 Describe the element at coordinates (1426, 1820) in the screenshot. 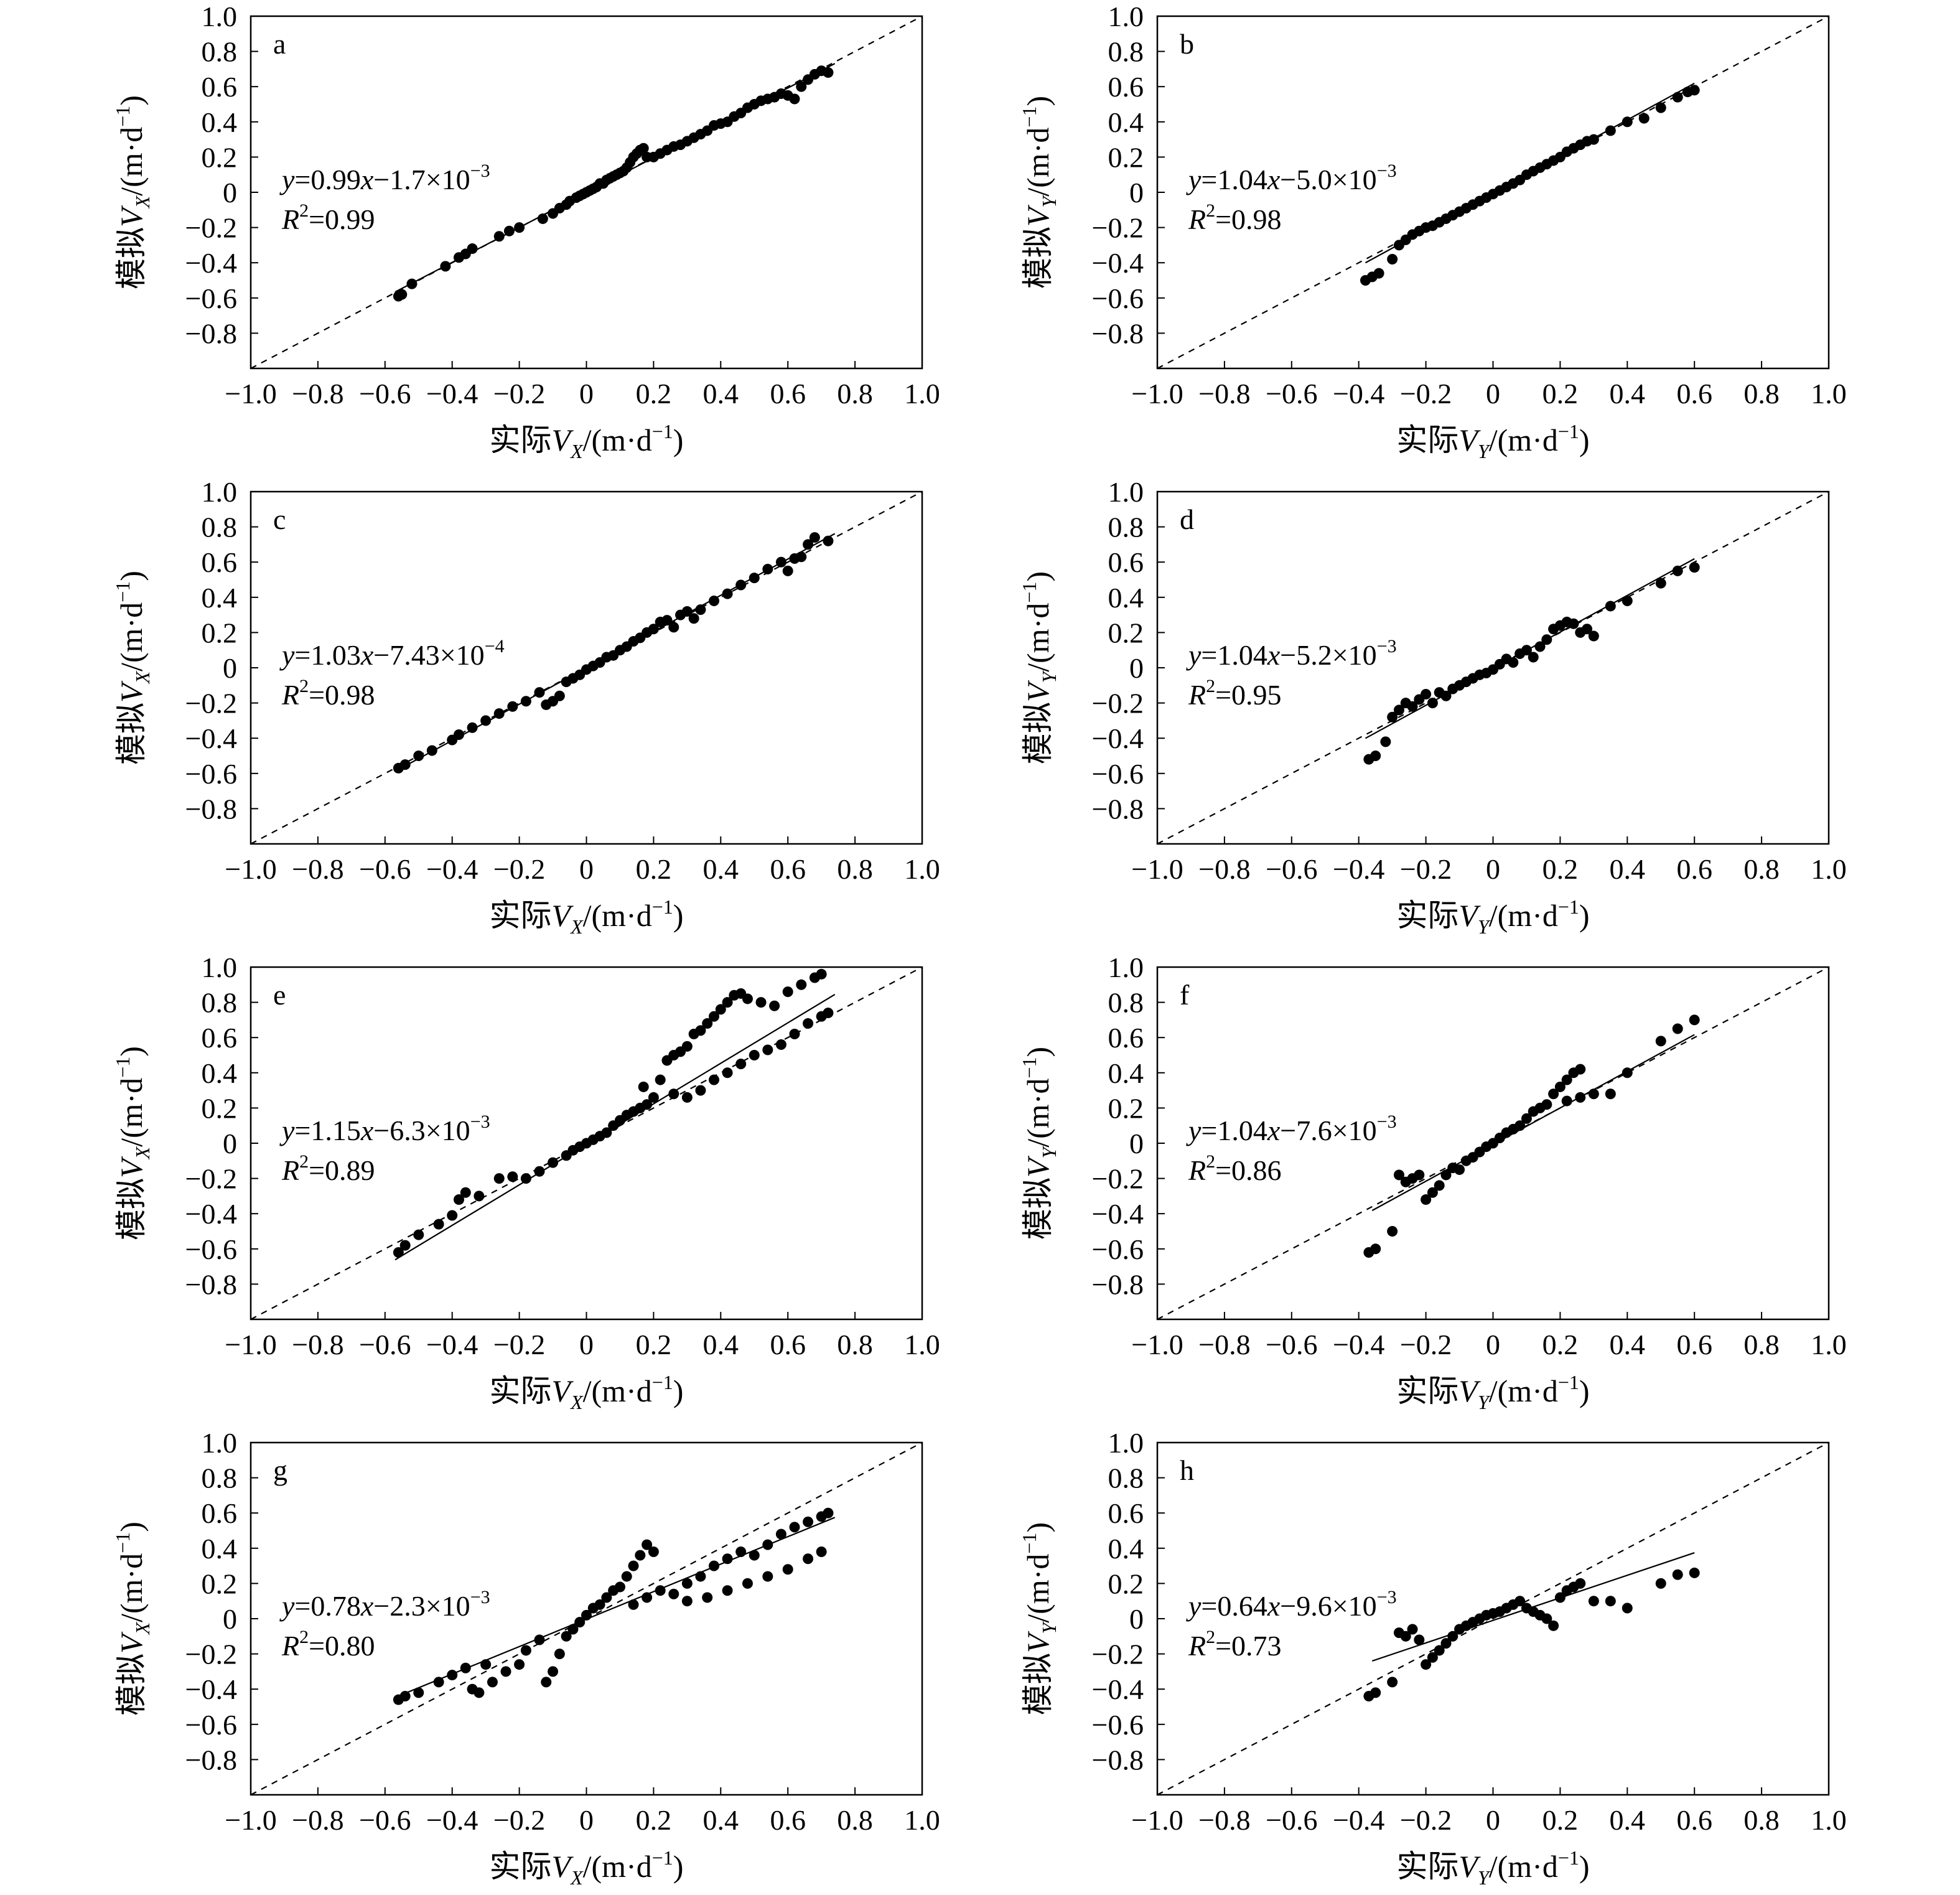

I see `x-tick-label: −0.2` at that location.